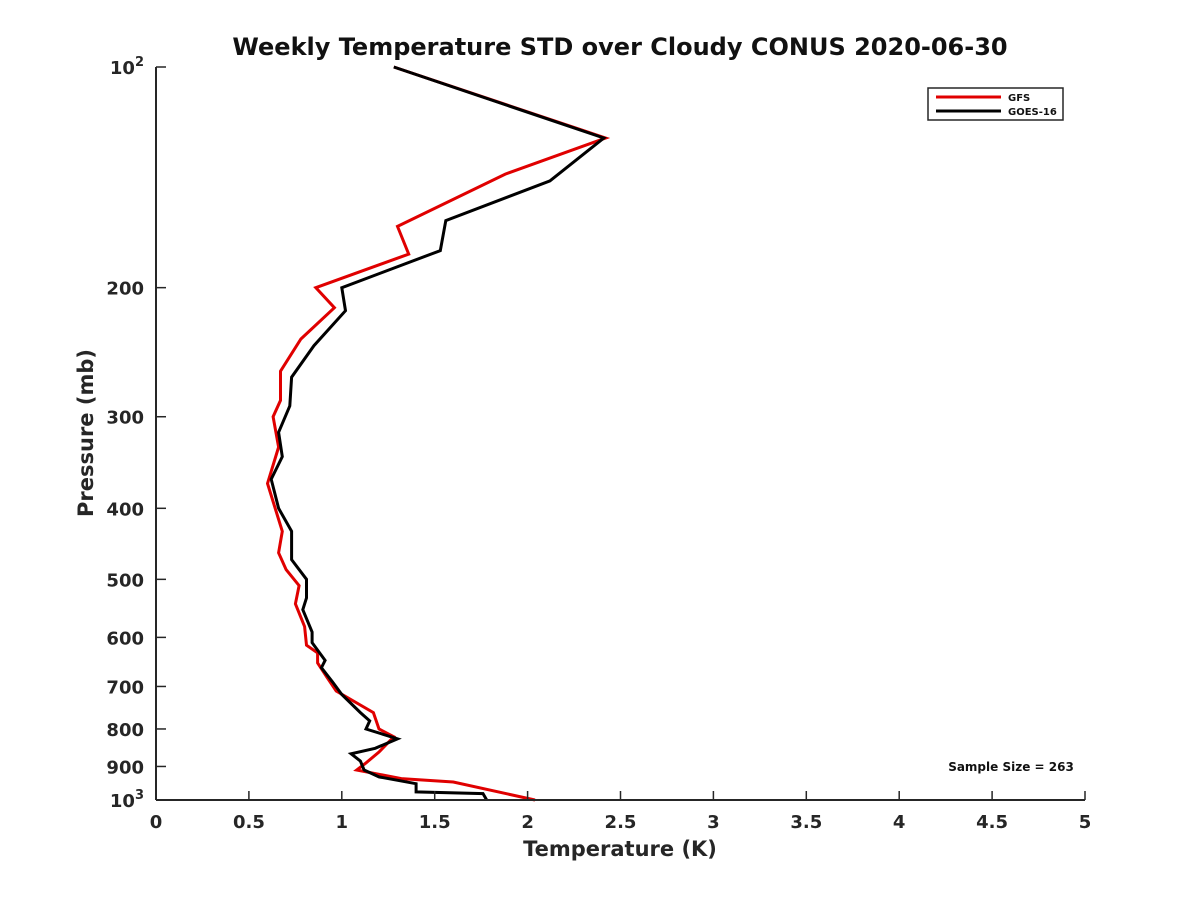 This screenshot has height=900, width=1200. What do you see at coordinates (620, 849) in the screenshot?
I see `x-axis-label: Temperature (K)` at bounding box center [620, 849].